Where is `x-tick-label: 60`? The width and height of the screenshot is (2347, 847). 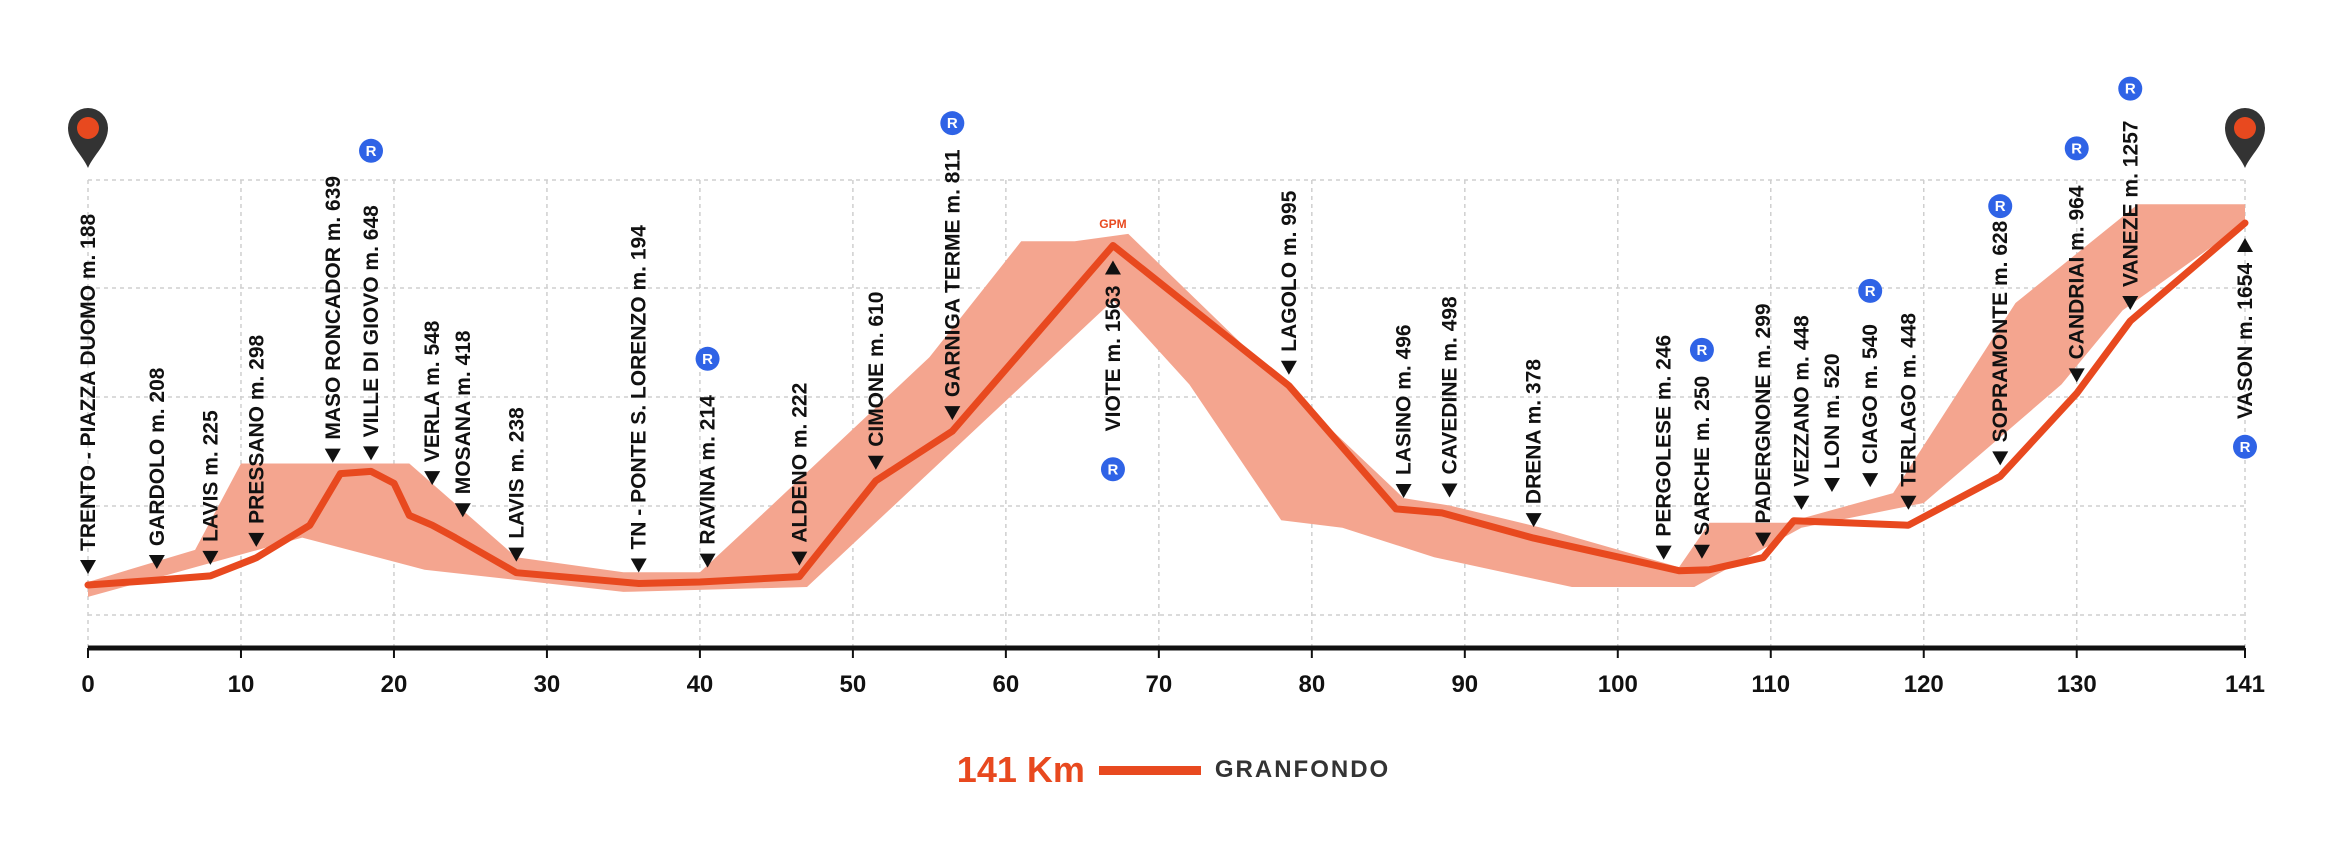 x-tick-label: 60 is located at coordinates (1006, 684).